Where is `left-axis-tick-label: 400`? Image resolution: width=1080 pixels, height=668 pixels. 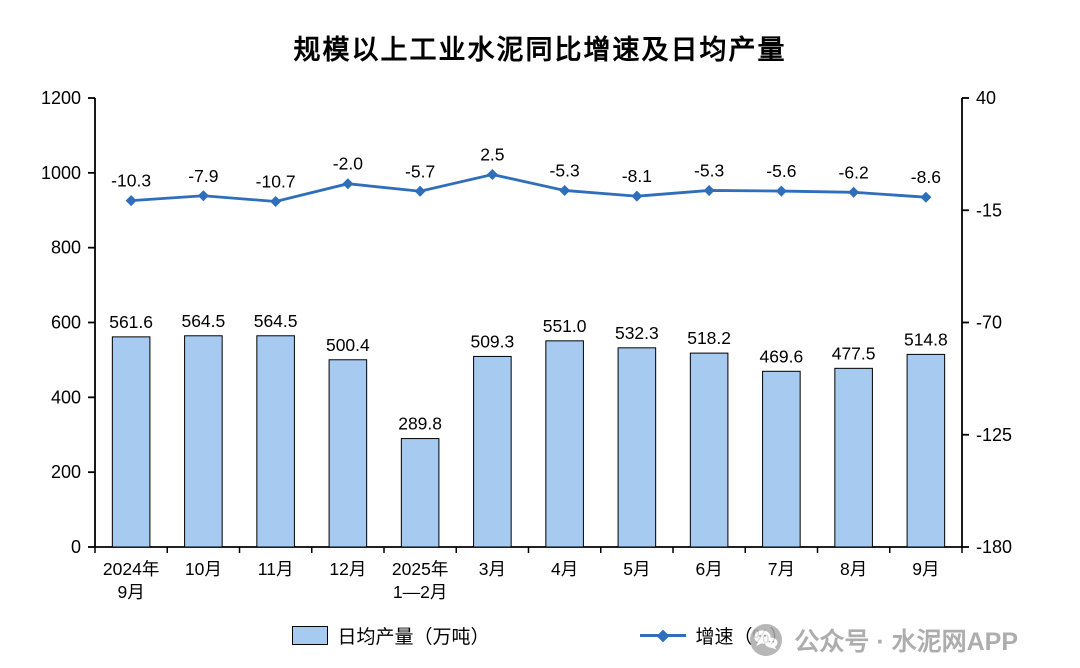
left-axis-tick-label: 400 is located at coordinates (66, 397).